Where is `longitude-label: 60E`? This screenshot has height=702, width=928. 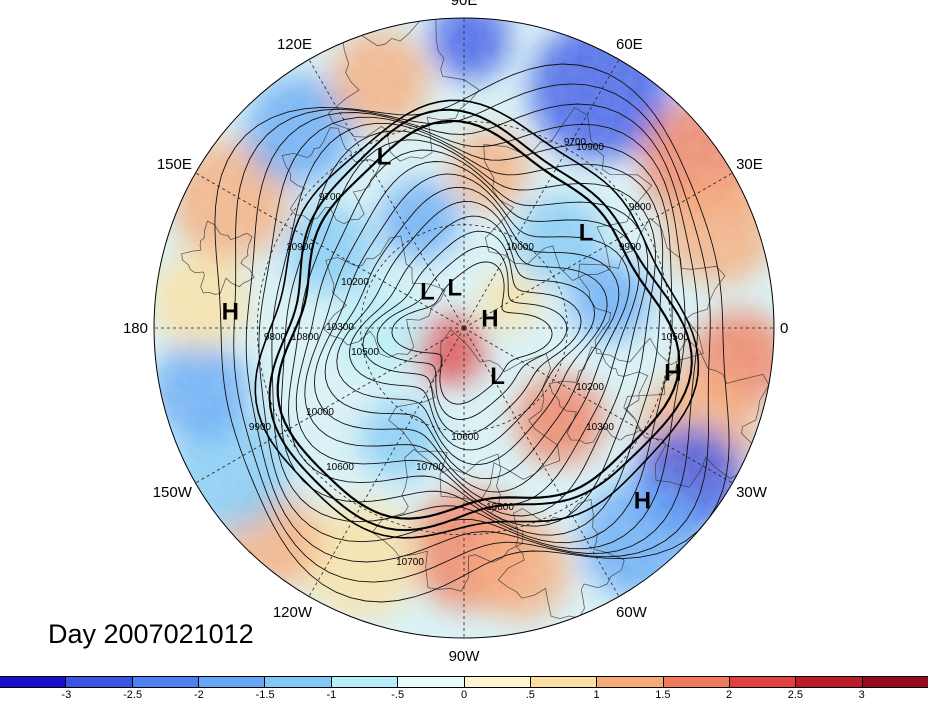
longitude-label: 60E is located at coordinates (629, 44).